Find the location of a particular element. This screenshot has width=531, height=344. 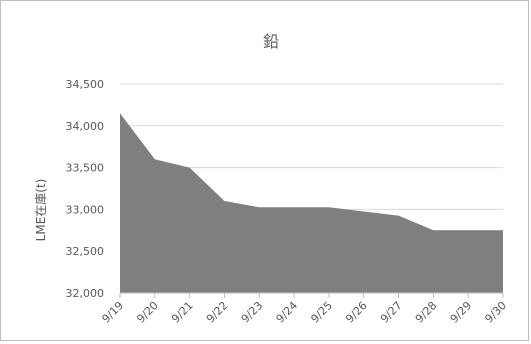

y-axis-title: LME在庫(t) is located at coordinates (41, 210).